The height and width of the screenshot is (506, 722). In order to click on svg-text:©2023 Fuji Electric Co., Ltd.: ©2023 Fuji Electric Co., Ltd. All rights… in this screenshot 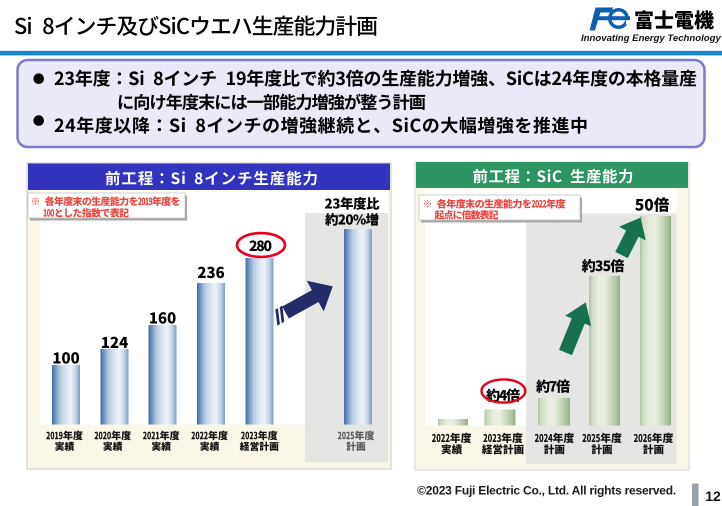, I will do `click(546, 491)`.